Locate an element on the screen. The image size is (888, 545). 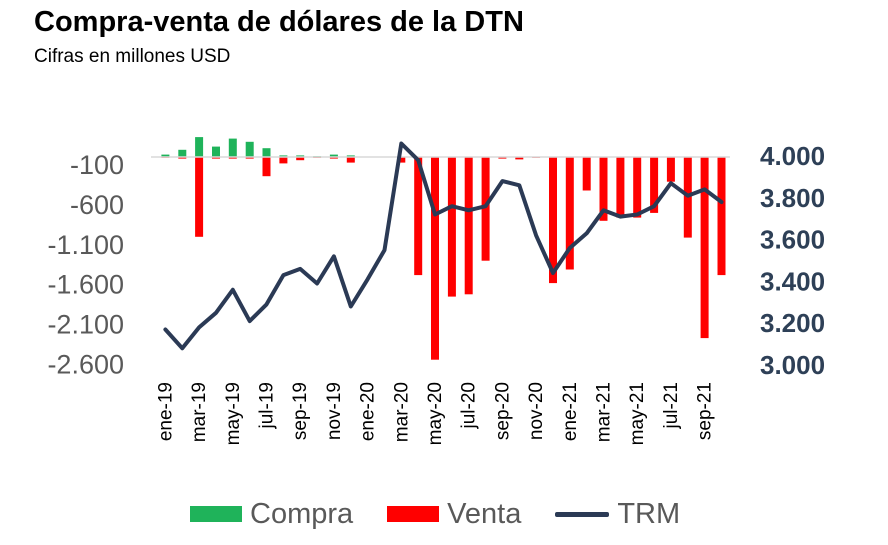
y-left-tick-label: -1.600 is located at coordinates (85, 285).